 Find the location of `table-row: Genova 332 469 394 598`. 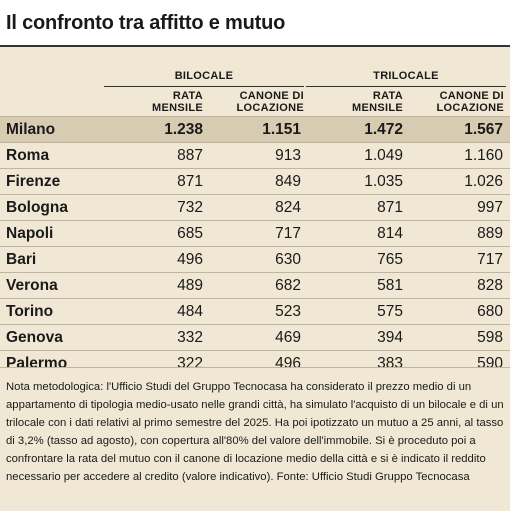

table-row: Genova 332 469 394 598 is located at coordinates (255, 337).